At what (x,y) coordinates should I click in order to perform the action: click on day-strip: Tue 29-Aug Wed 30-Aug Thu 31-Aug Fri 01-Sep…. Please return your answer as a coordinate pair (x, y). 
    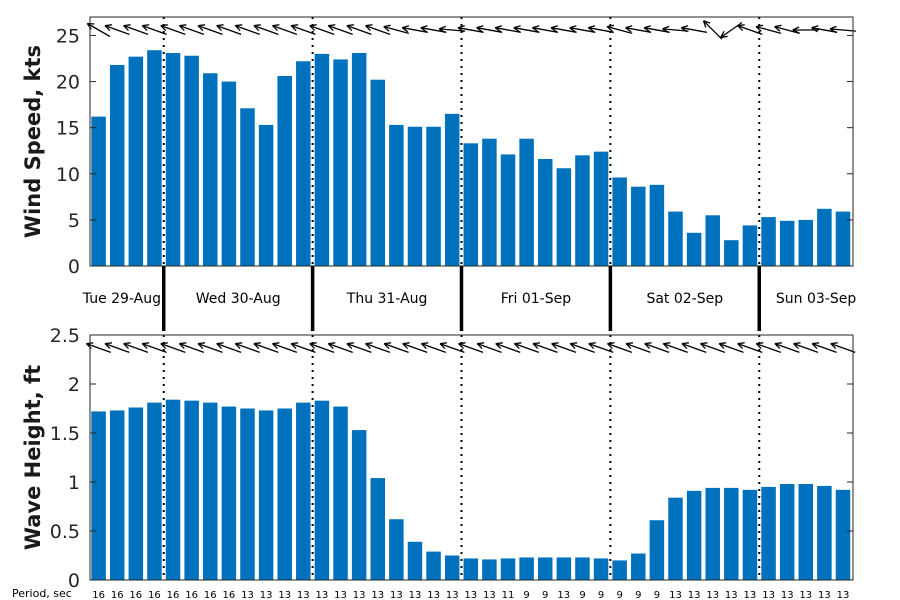
    Looking at the image, I should click on (469, 298).